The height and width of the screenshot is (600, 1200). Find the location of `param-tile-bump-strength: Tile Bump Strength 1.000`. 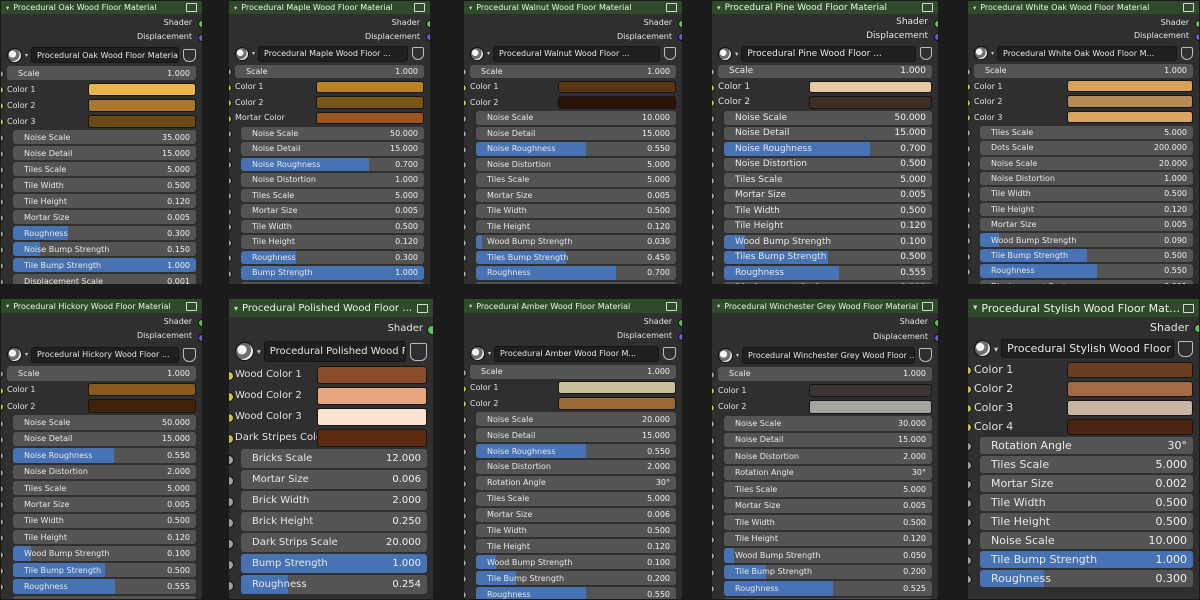

param-tile-bump-strength: Tile Bump Strength 1.000 is located at coordinates (1080, 559).